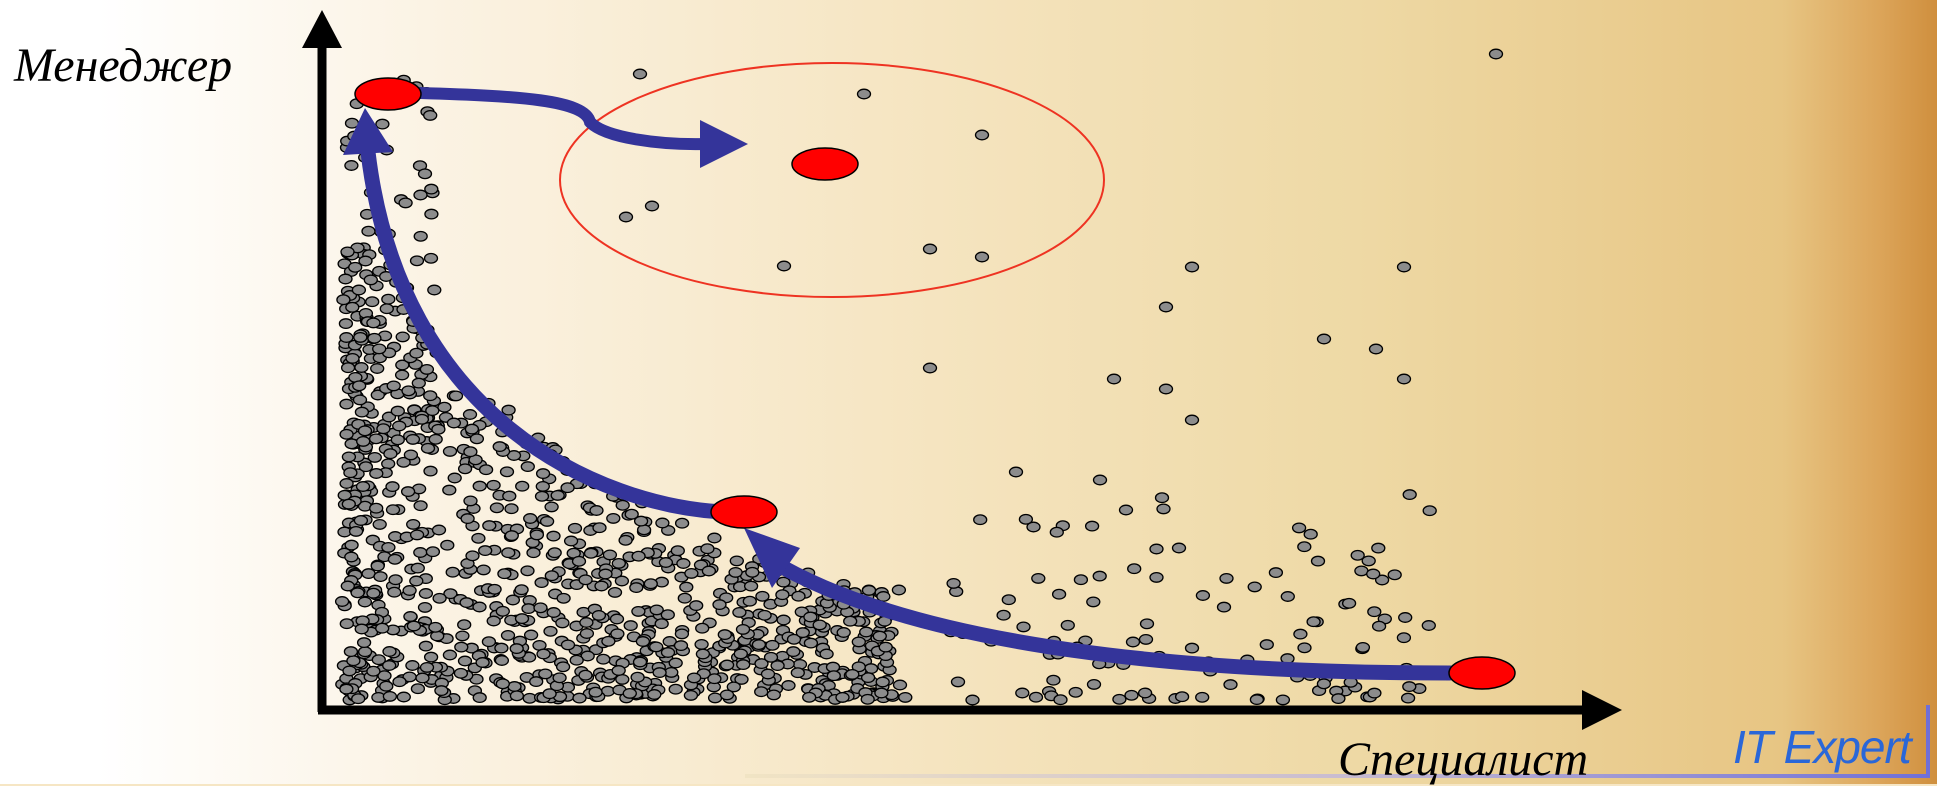  Describe the element at coordinates (724, 144) in the screenshot. I see `arrow-manager-to-zone-head` at that location.